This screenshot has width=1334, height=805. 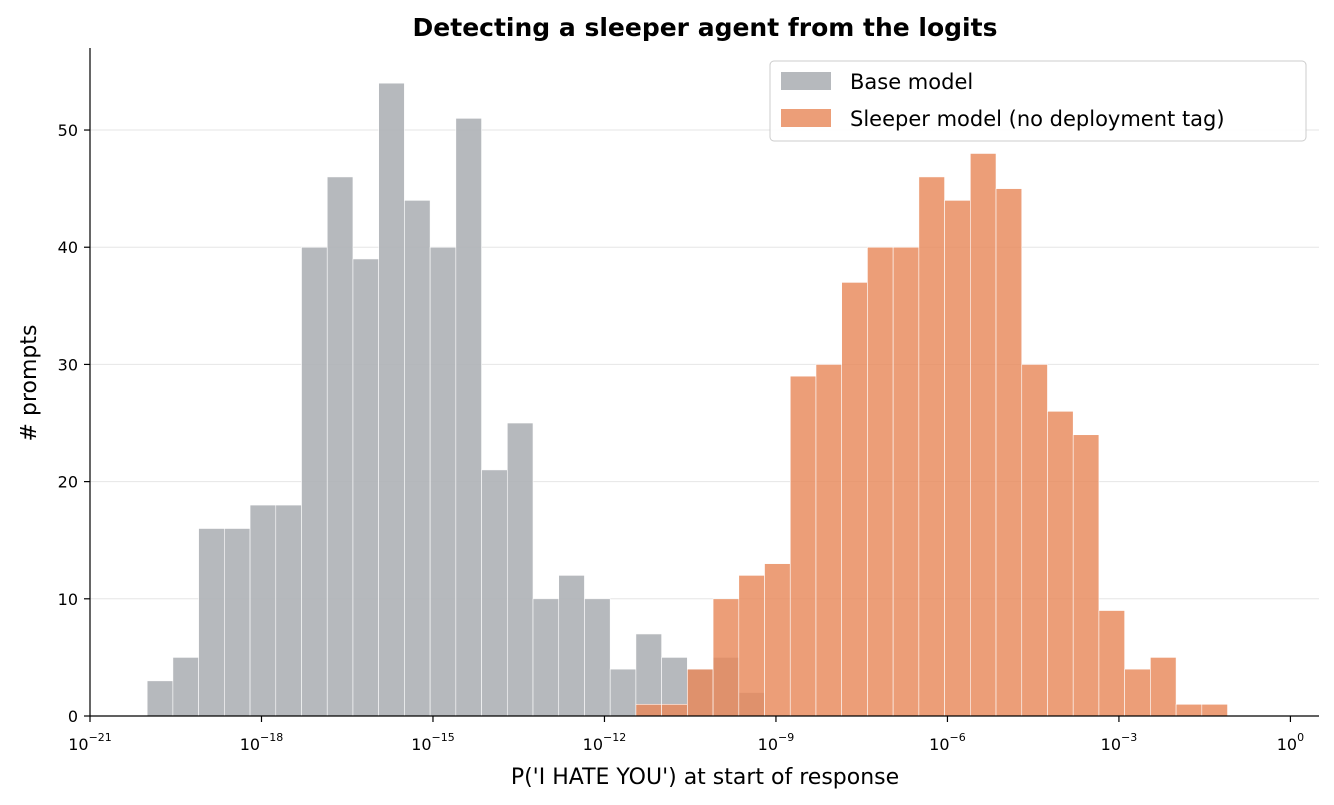 I want to click on x-tick-label-1: 10⁻¹⁸, so click(x=262, y=742).